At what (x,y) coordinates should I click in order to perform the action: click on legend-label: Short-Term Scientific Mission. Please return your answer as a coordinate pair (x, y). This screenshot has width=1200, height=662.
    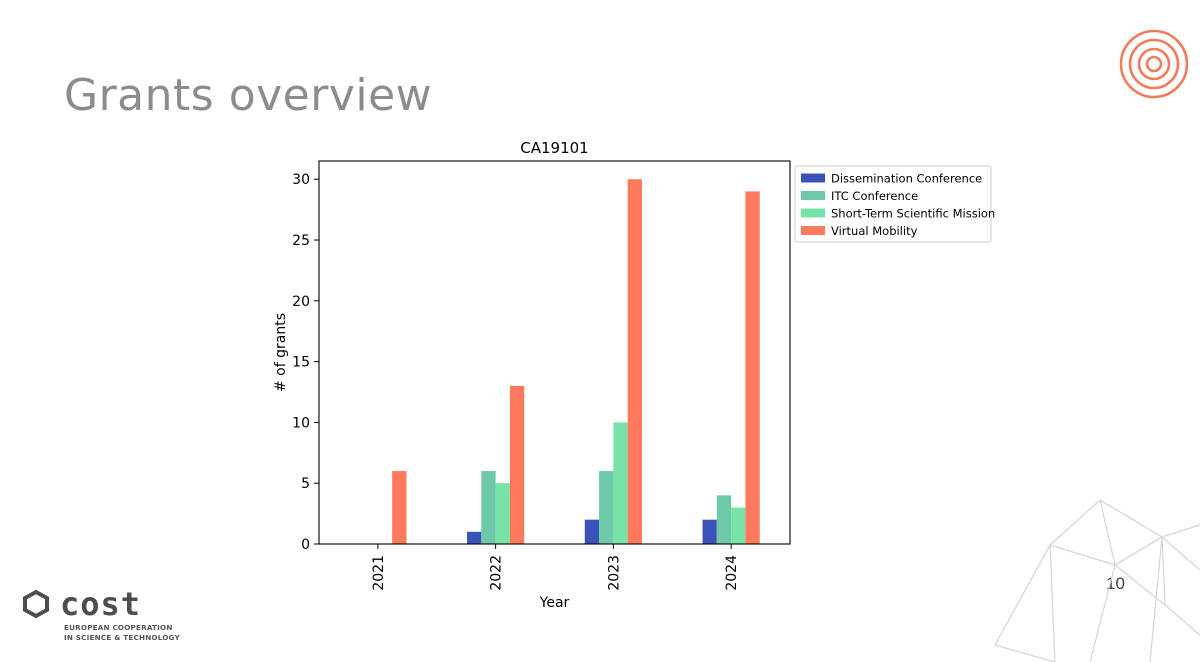
    Looking at the image, I should click on (913, 214).